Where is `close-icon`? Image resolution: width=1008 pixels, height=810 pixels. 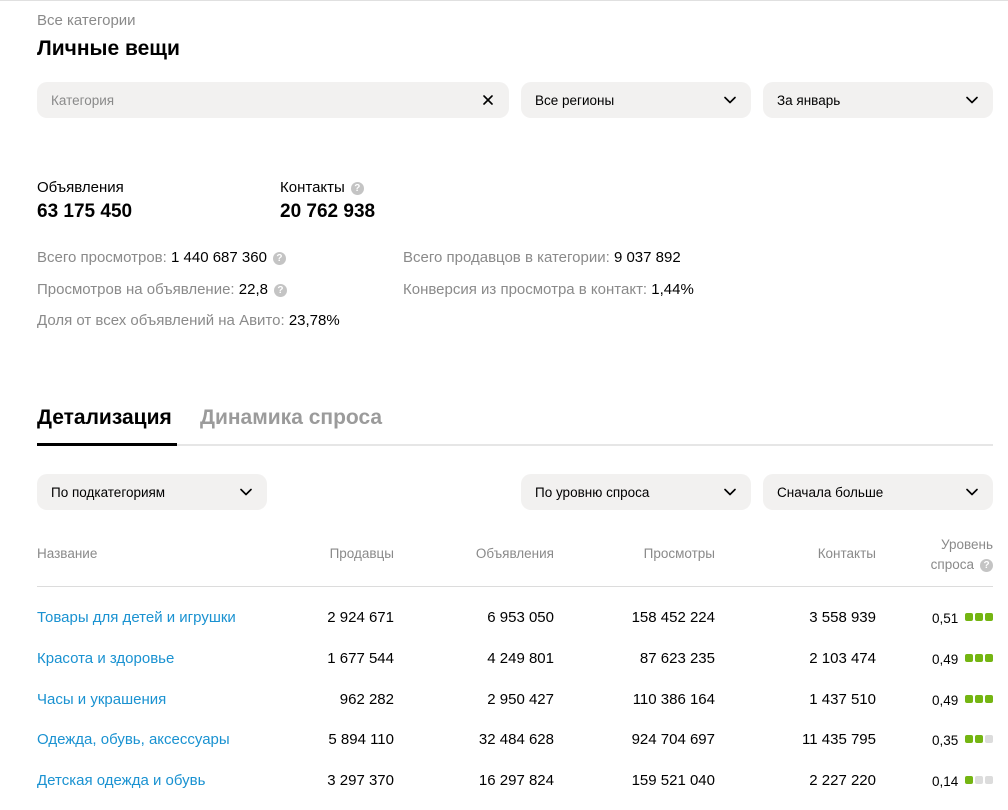
close-icon is located at coordinates (488, 100).